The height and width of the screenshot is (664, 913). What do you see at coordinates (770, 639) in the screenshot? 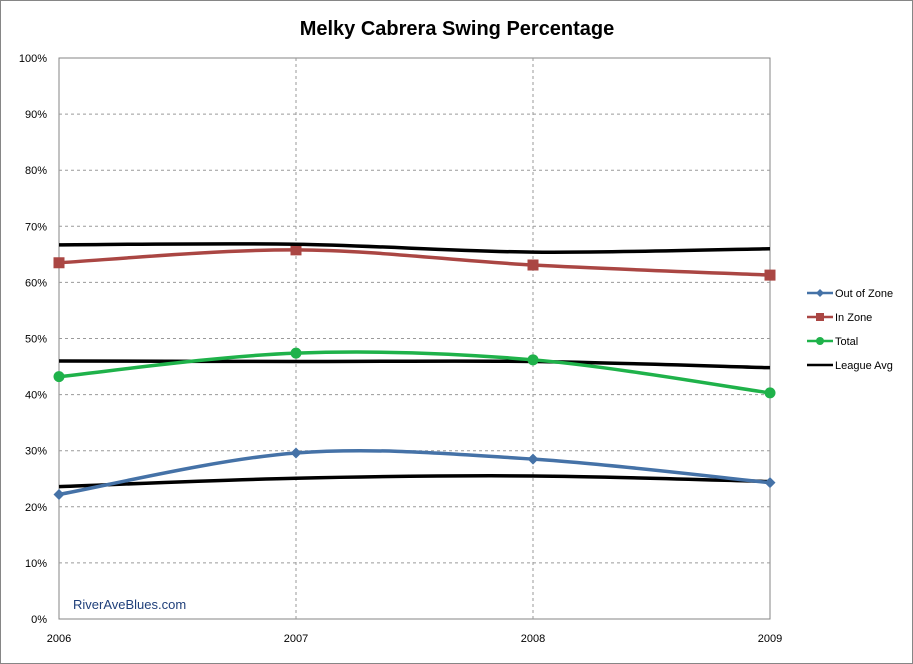
I see `x-tick-label: 2009` at bounding box center [770, 639].